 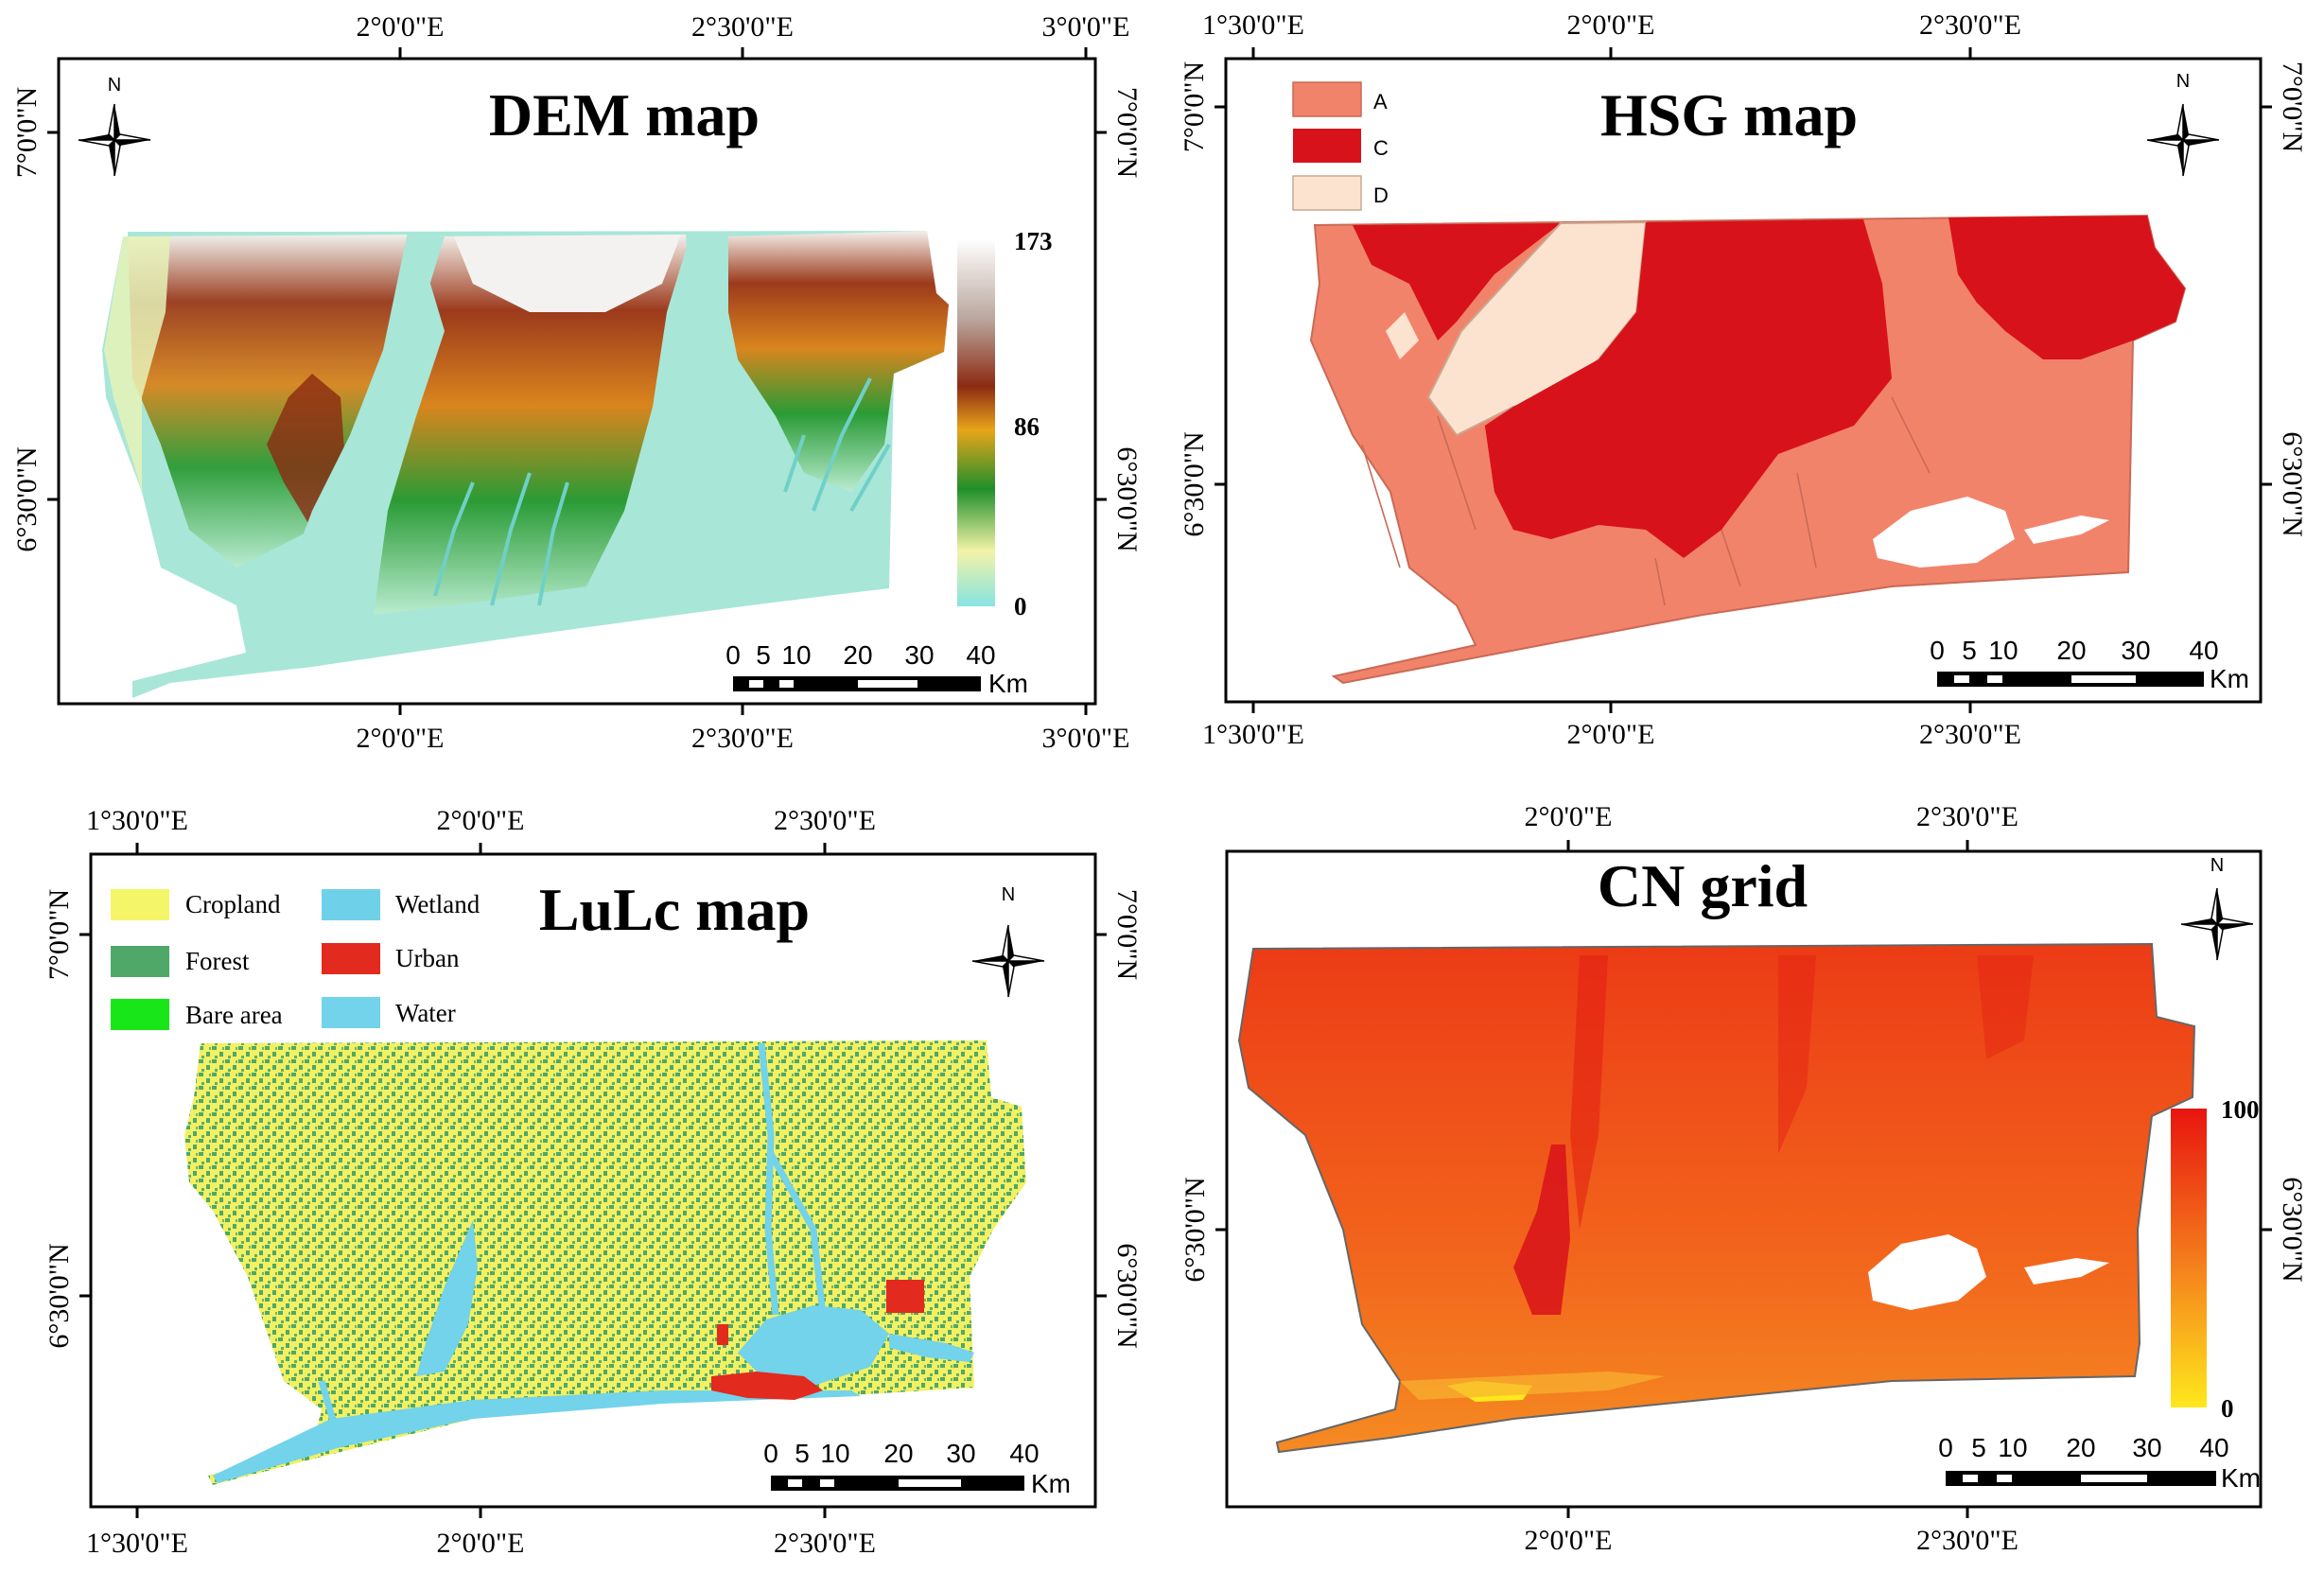 What do you see at coordinates (2229, 678) in the screenshot?
I see `hsg-scale-unit: Km` at bounding box center [2229, 678].